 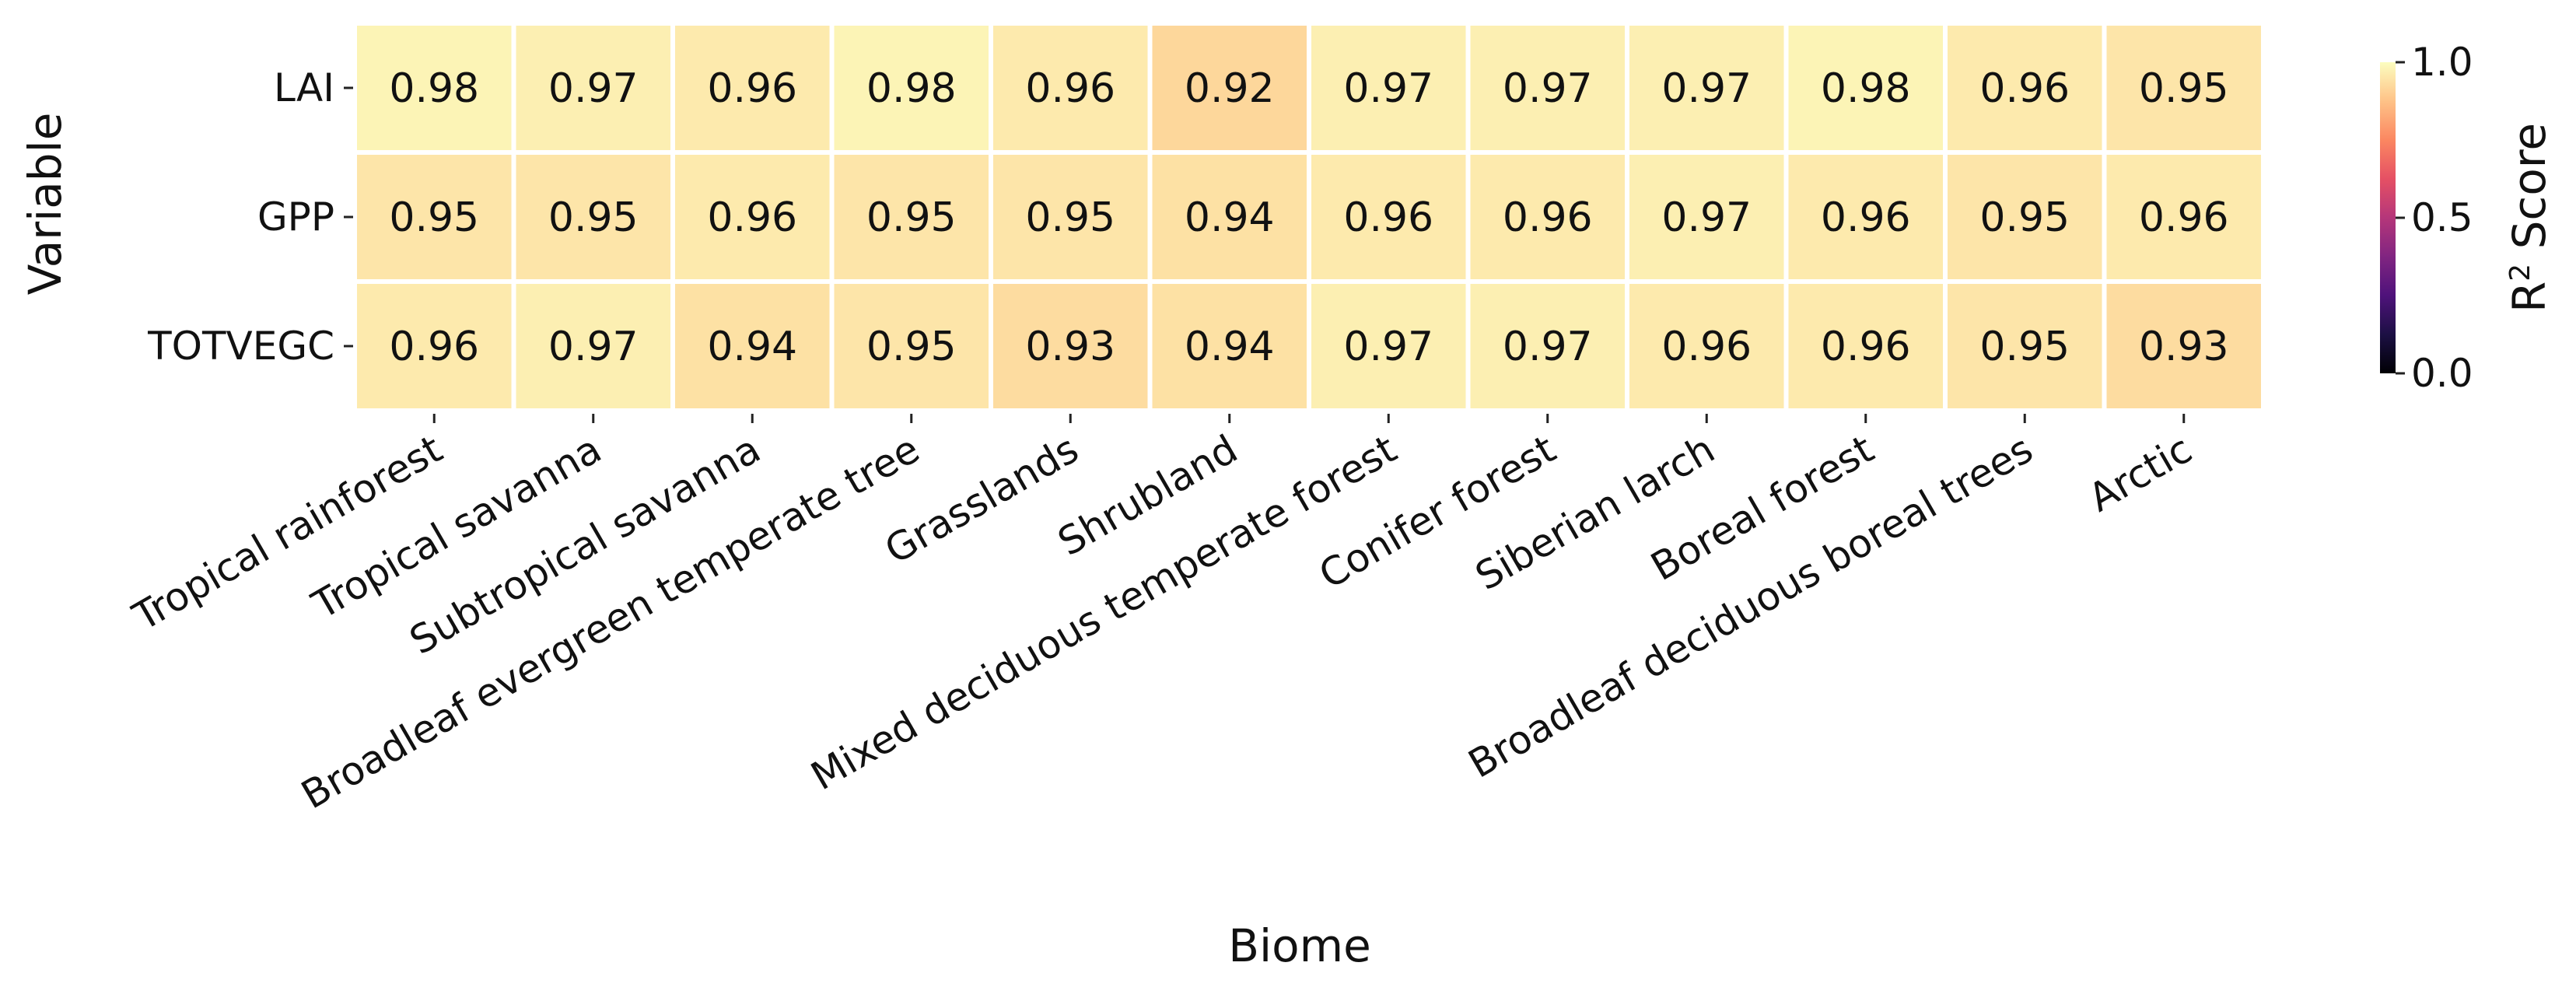 I want to click on y-tick-label: LAI, so click(x=304, y=88).